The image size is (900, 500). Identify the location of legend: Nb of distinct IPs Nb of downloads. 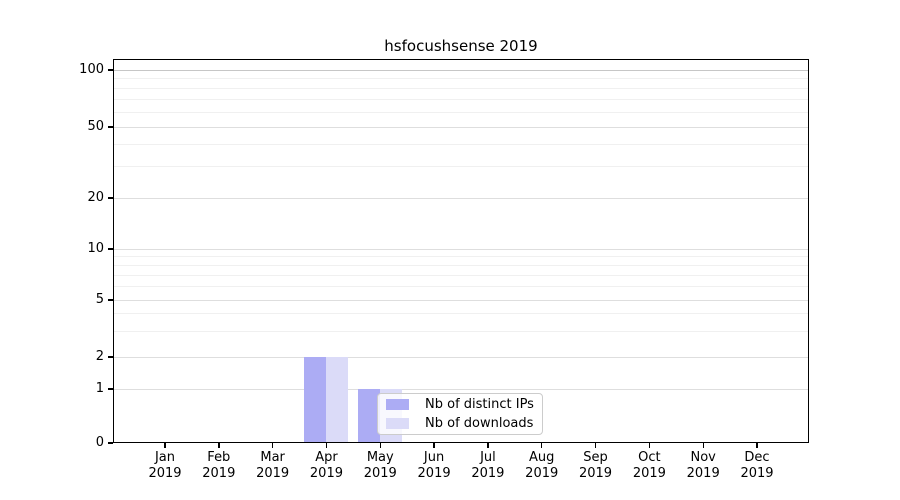
(460, 414).